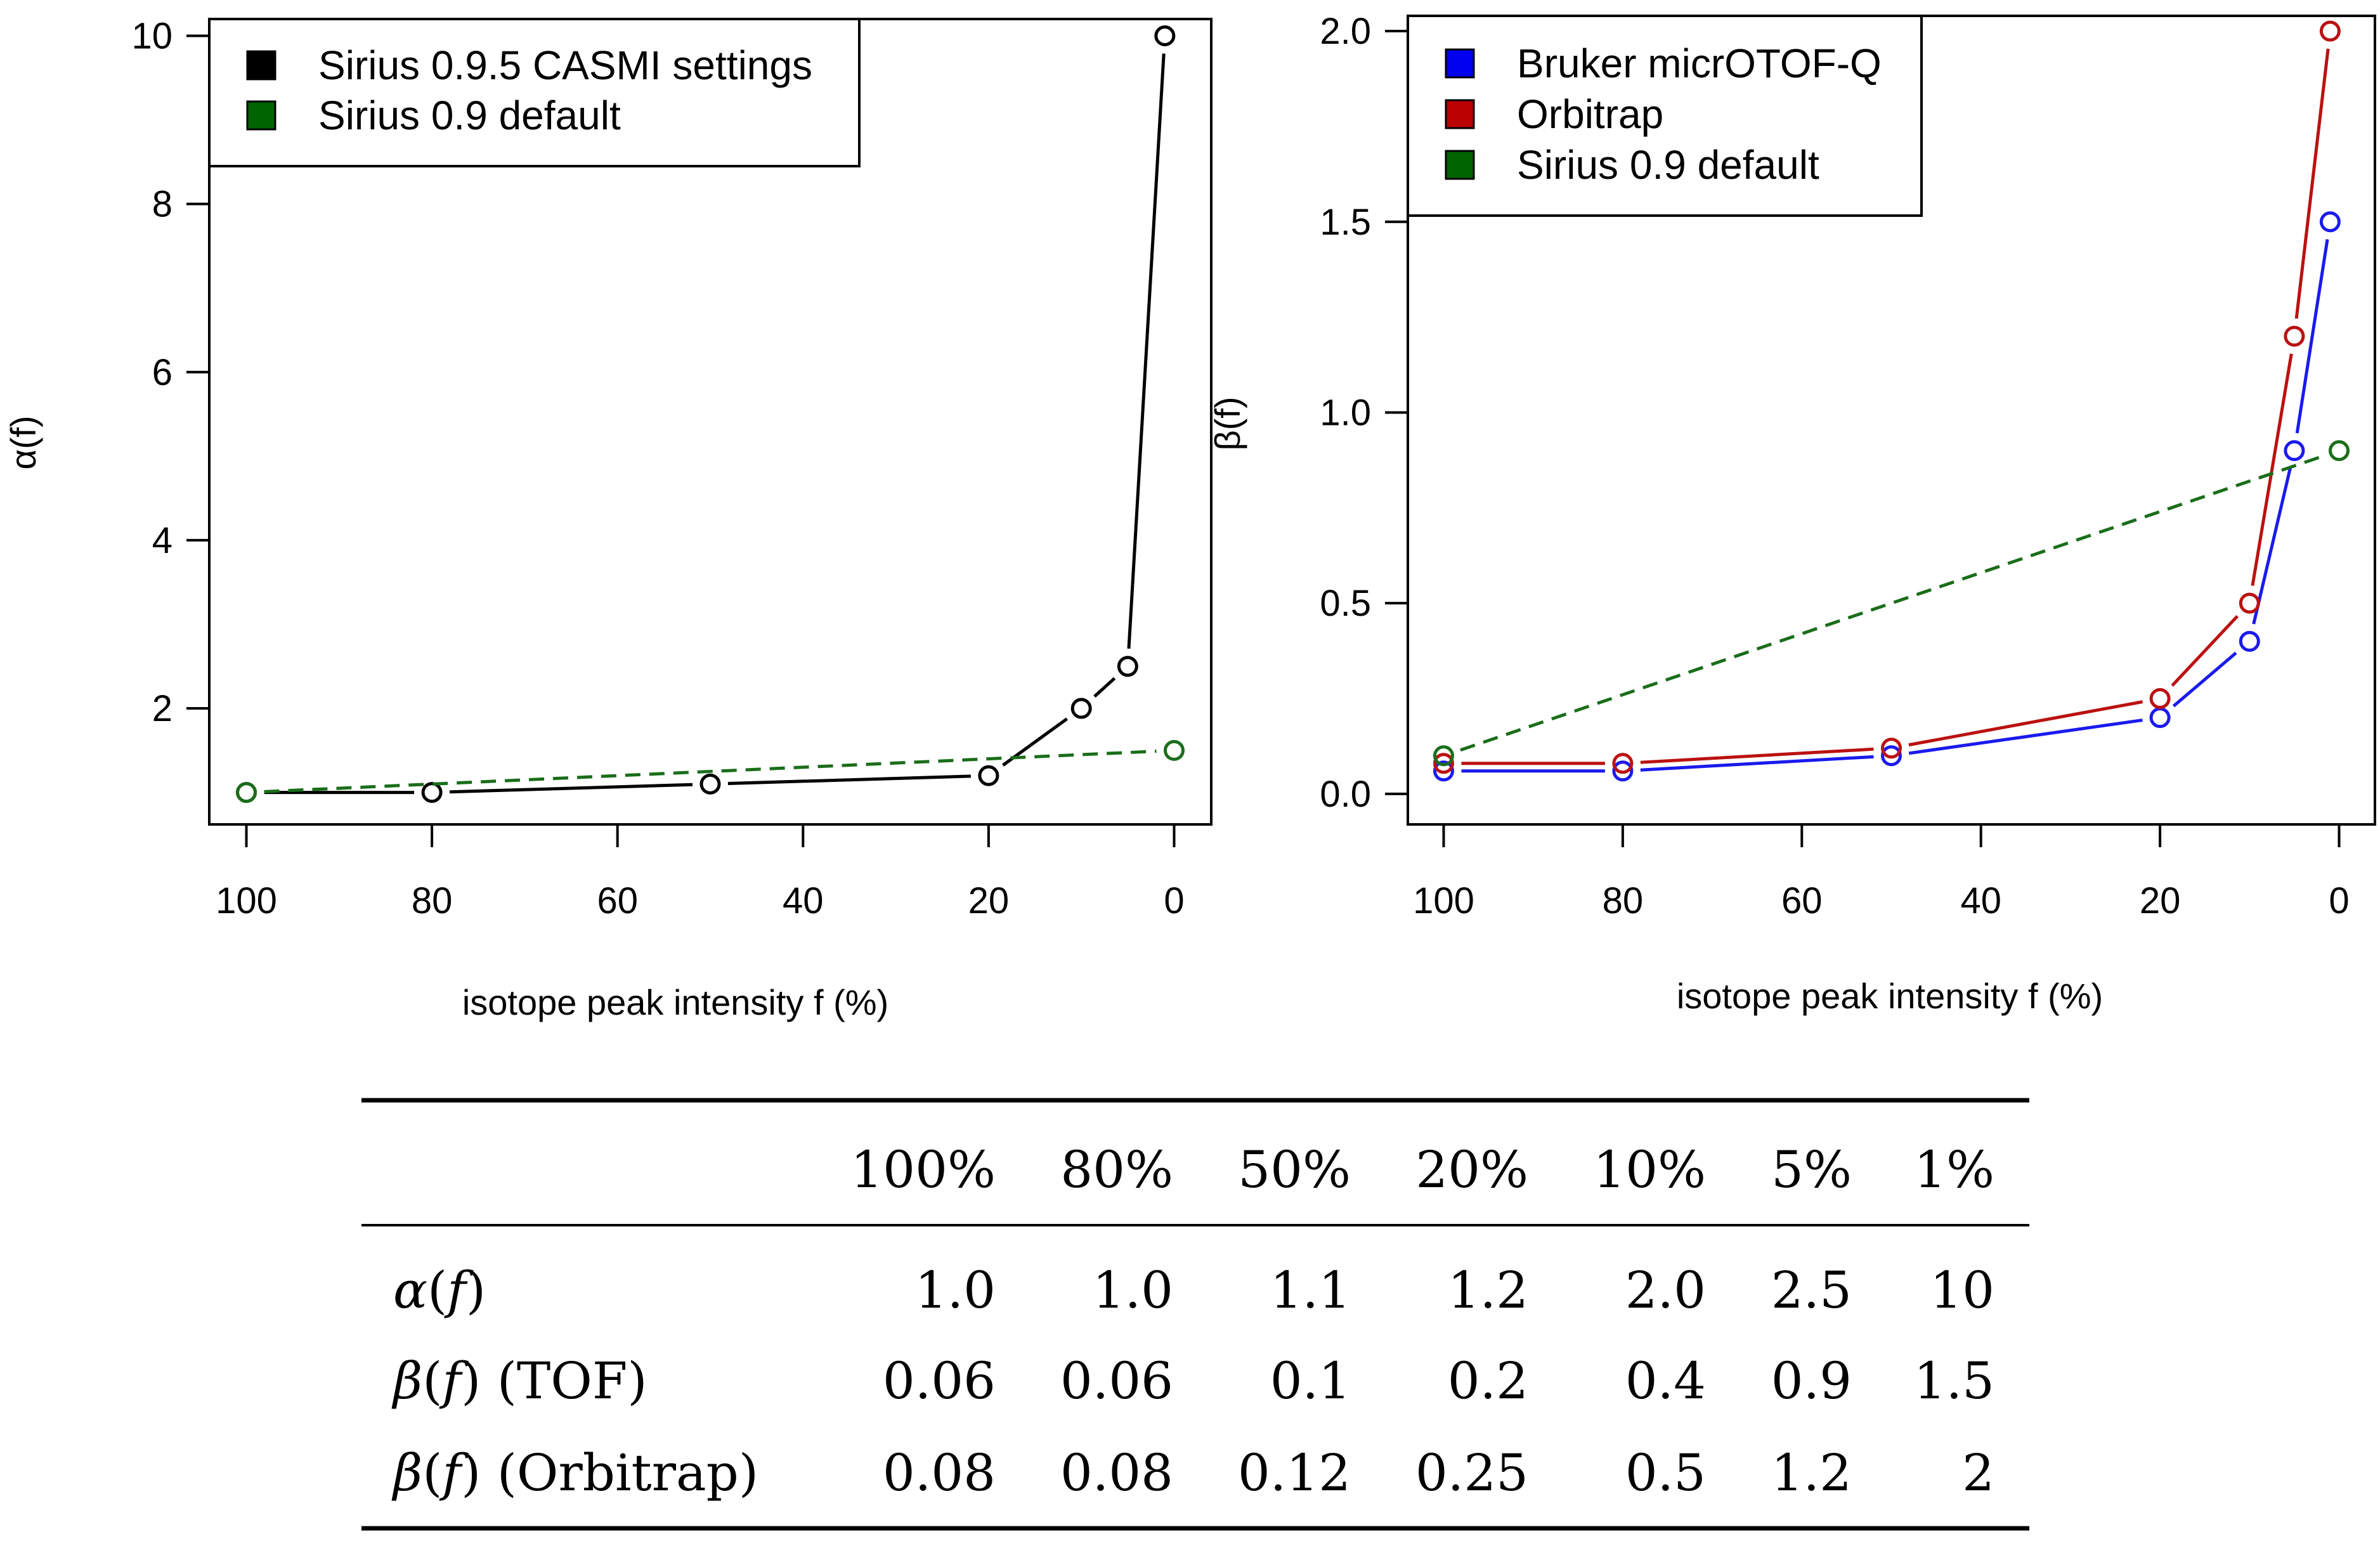 The width and height of the screenshot is (2380, 1541). I want to click on legend-label: Orbitrap, so click(1590, 114).